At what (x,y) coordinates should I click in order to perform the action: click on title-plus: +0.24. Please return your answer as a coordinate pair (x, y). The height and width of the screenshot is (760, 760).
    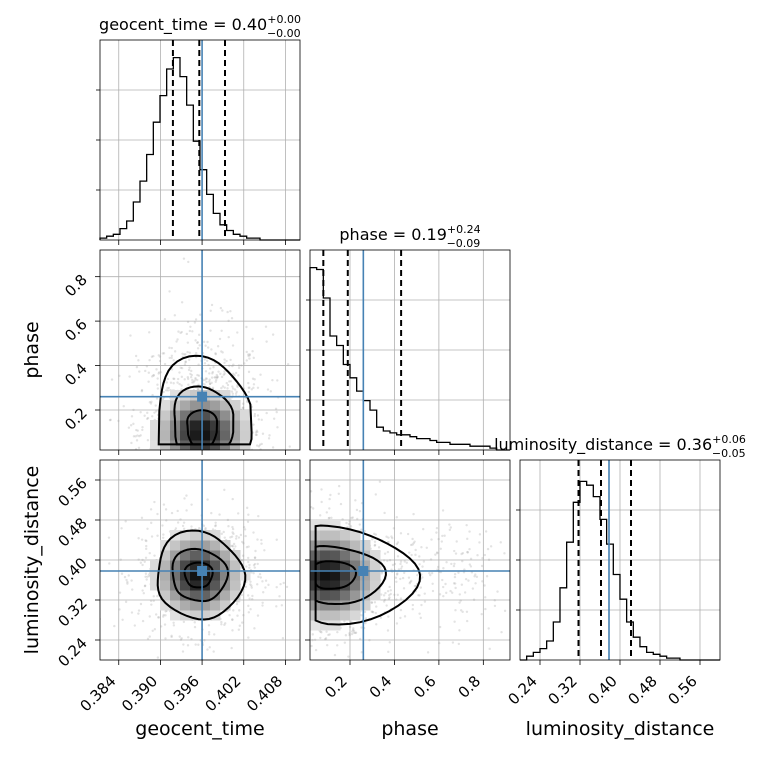
    Looking at the image, I should click on (464, 229).